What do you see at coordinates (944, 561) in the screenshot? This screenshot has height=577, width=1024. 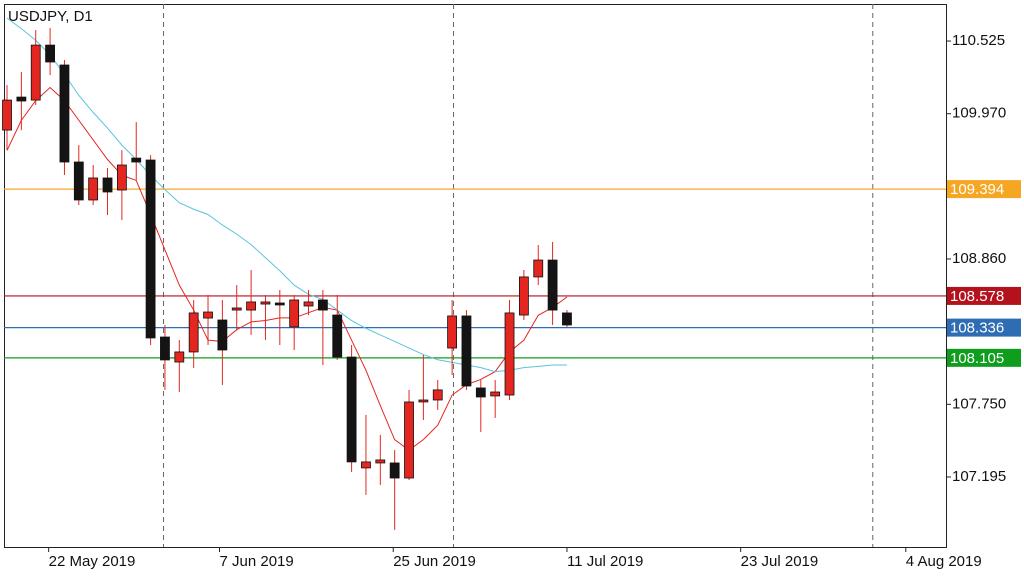 I see `x-tick-label: 4 Aug 2019` at bounding box center [944, 561].